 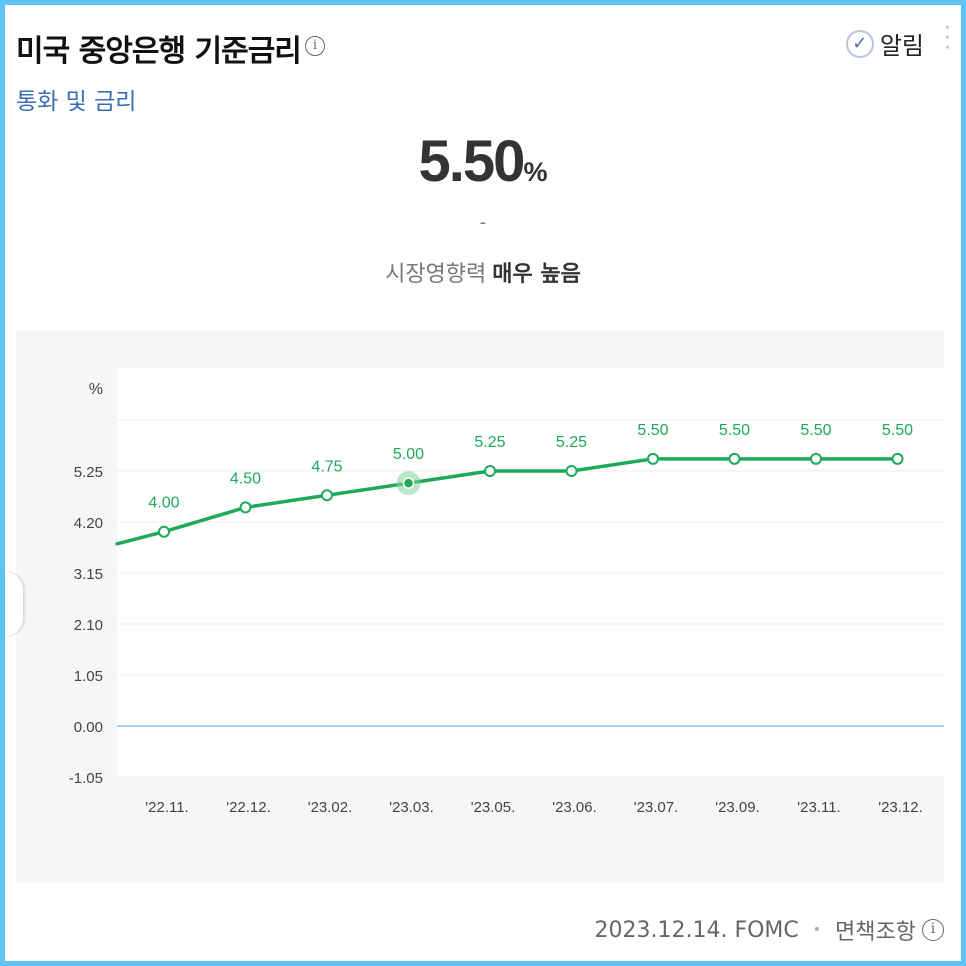 I want to click on impact-value: 매우 높음, so click(x=536, y=274).